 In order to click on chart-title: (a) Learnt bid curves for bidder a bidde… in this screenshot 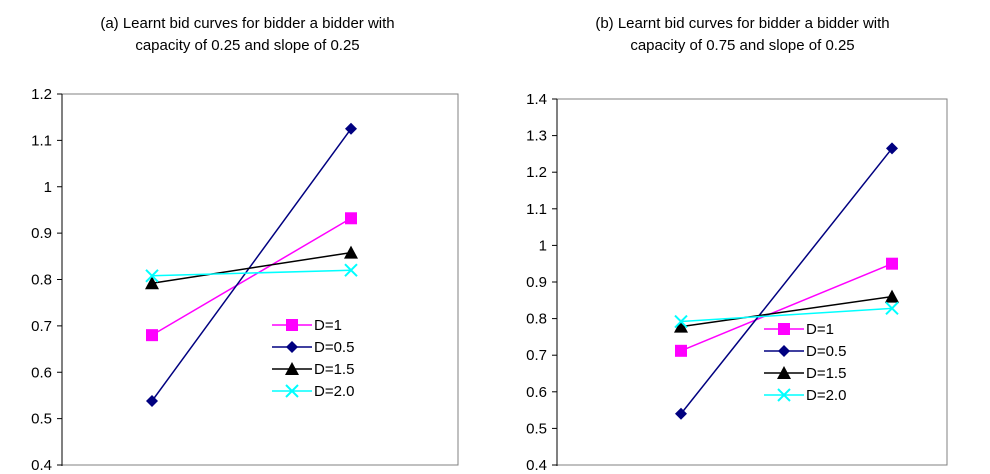, I will do `click(247, 35)`.